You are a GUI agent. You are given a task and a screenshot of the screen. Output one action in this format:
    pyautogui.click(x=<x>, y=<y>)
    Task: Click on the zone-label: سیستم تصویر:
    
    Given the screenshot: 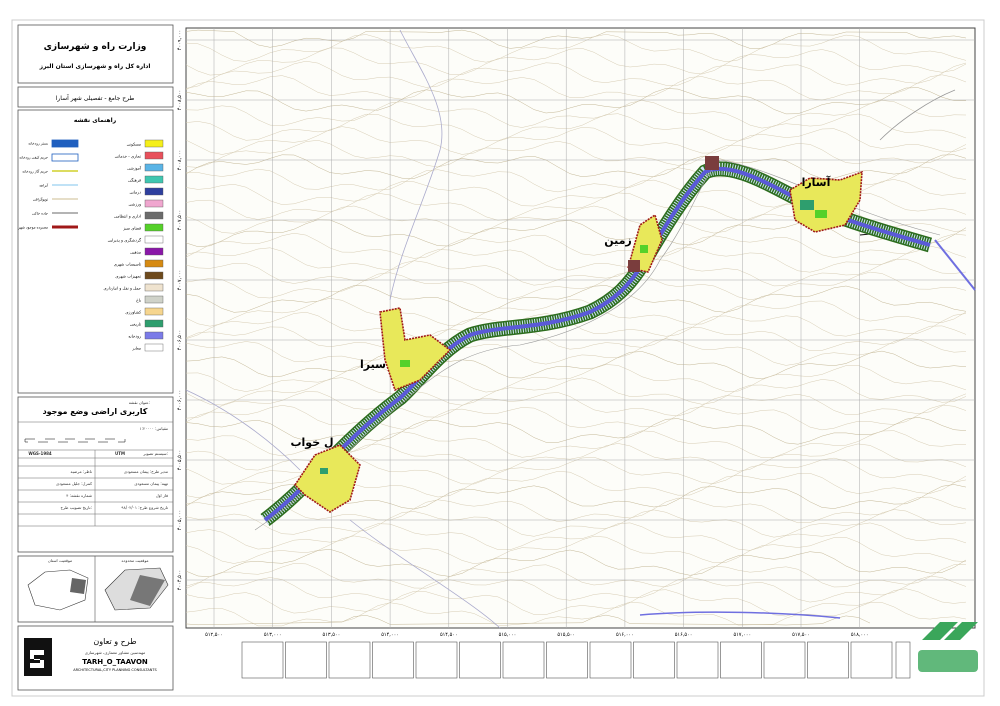 What is the action you would take?
    pyautogui.click(x=155, y=453)
    